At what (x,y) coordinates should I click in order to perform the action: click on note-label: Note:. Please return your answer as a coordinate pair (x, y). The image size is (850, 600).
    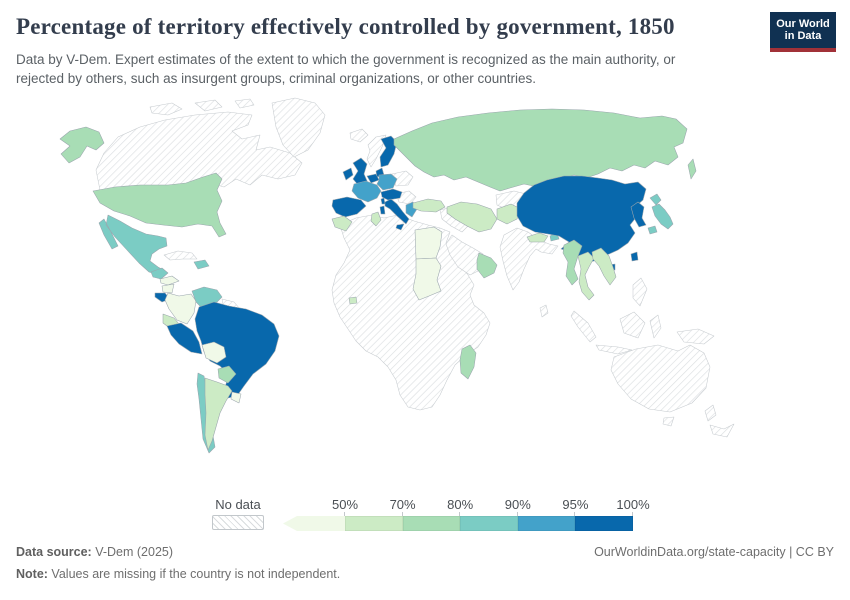
    Looking at the image, I should click on (32, 574).